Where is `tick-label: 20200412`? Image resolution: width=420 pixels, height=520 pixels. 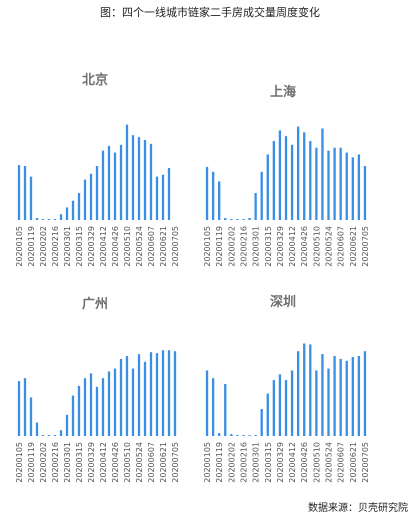
tick-label: 20200412 is located at coordinates (103, 246).